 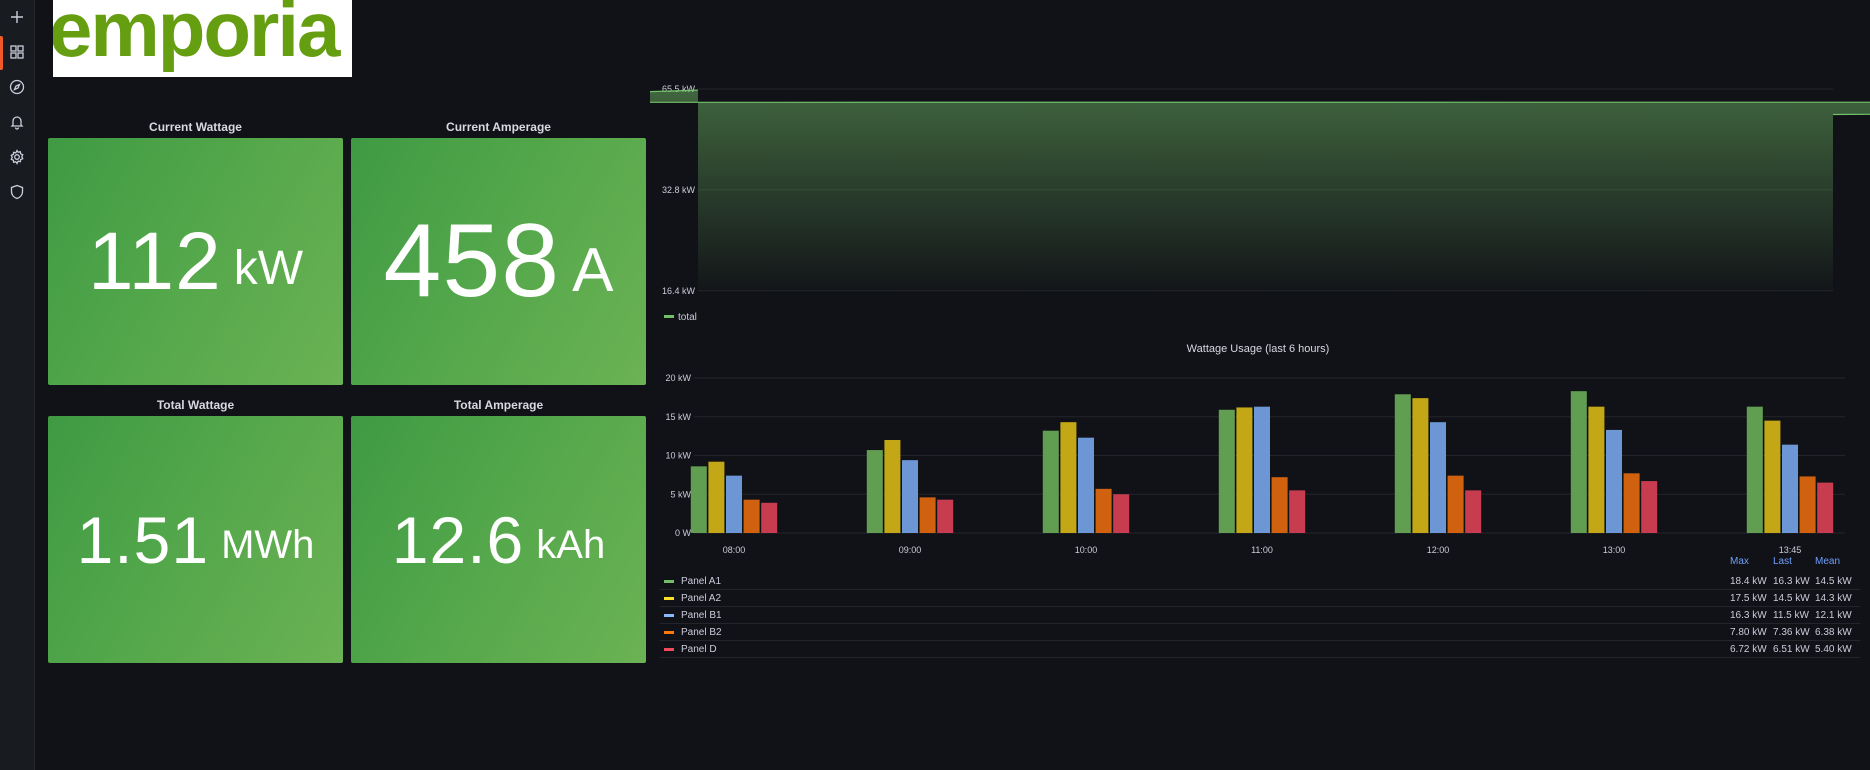 What do you see at coordinates (17, 192) in the screenshot?
I see `shield-icon` at bounding box center [17, 192].